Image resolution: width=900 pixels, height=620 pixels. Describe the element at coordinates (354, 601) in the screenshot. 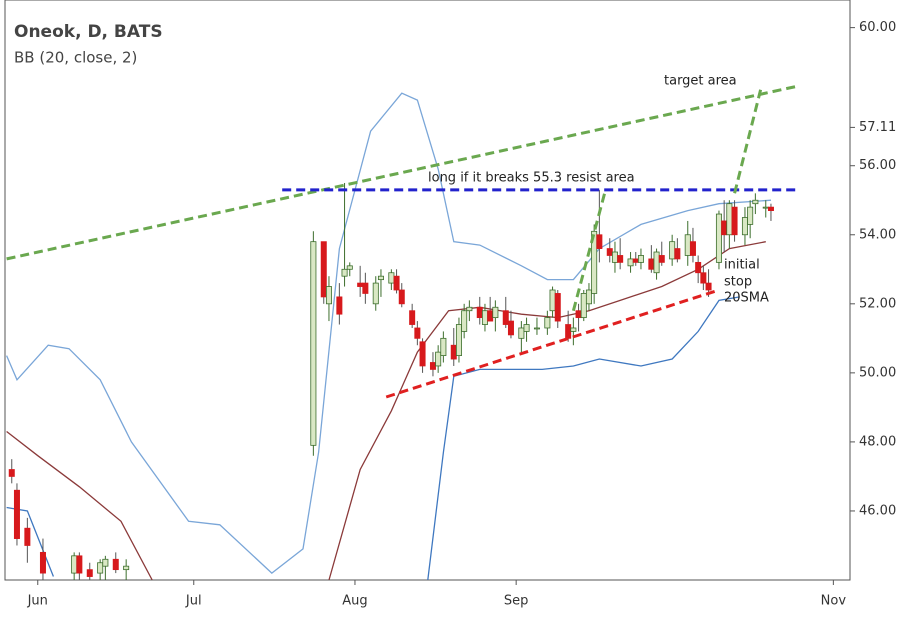

I see `x-tick-label: Aug` at that location.